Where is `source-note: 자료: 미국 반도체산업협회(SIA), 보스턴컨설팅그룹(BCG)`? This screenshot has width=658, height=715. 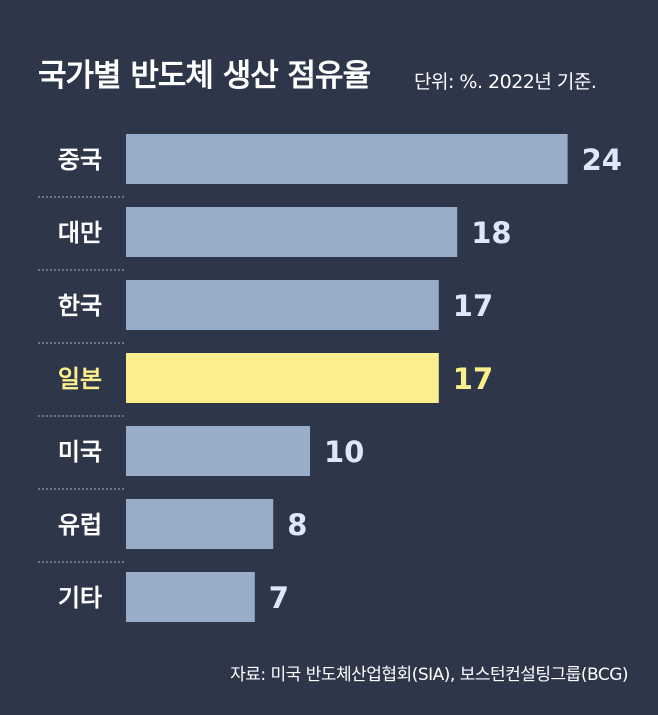 source-note: 자료: 미국 반도체산업협회(SIA), 보스턴컨설팅그룹(BCG) is located at coordinates (429, 675).